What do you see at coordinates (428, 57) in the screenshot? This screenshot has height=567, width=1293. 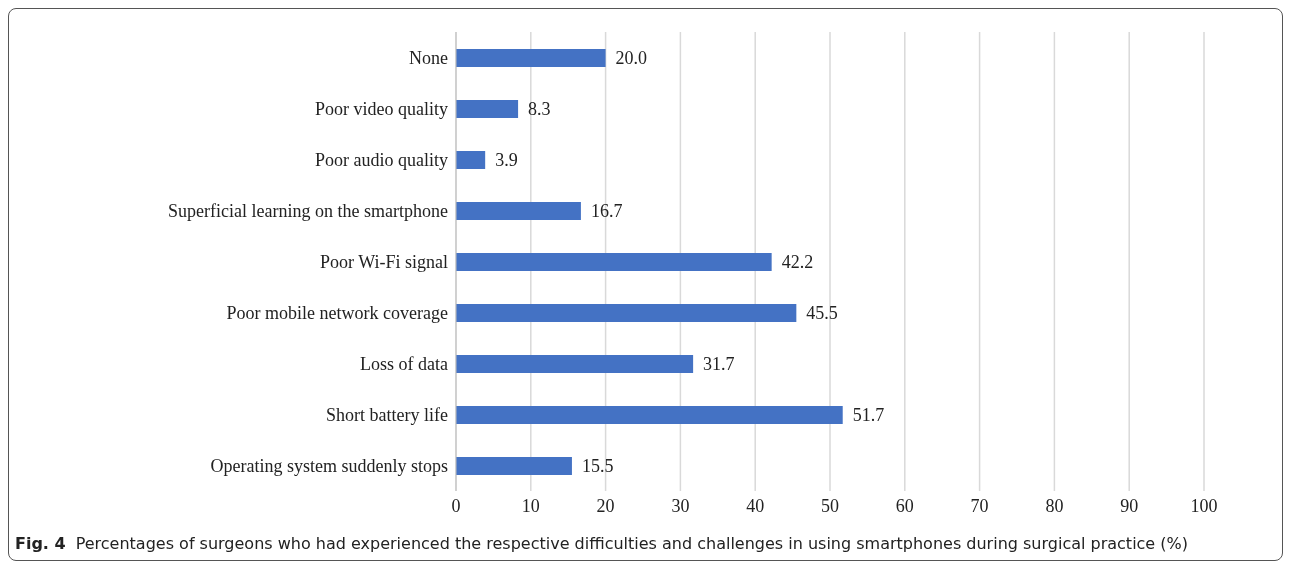 I see `y-tick-label: None` at bounding box center [428, 57].